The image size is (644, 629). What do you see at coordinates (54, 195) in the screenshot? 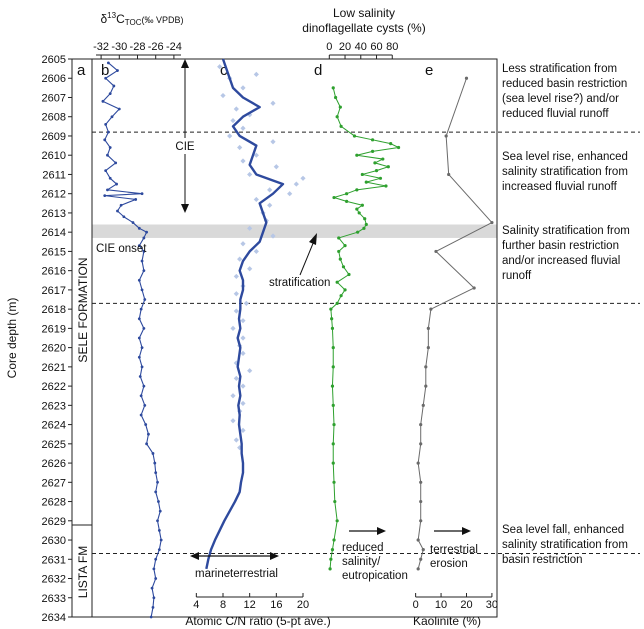
I see `y-tick-label: 2612` at bounding box center [54, 195].